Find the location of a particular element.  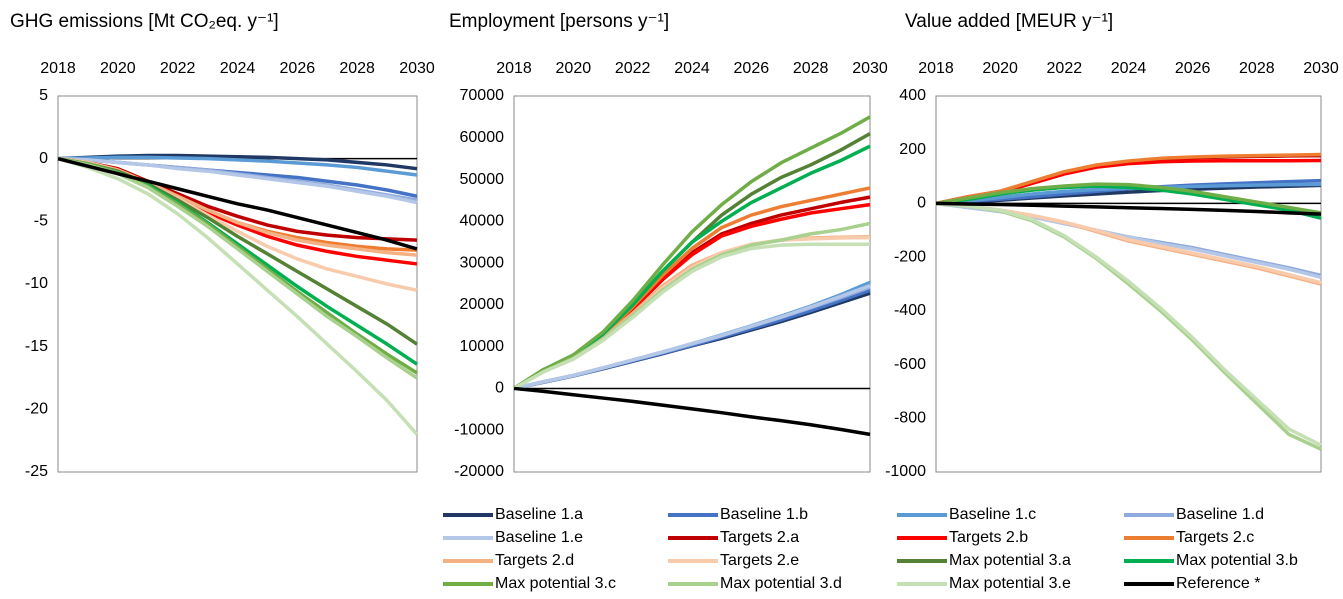

legend-label: Max potential 3.d is located at coordinates (781, 583).